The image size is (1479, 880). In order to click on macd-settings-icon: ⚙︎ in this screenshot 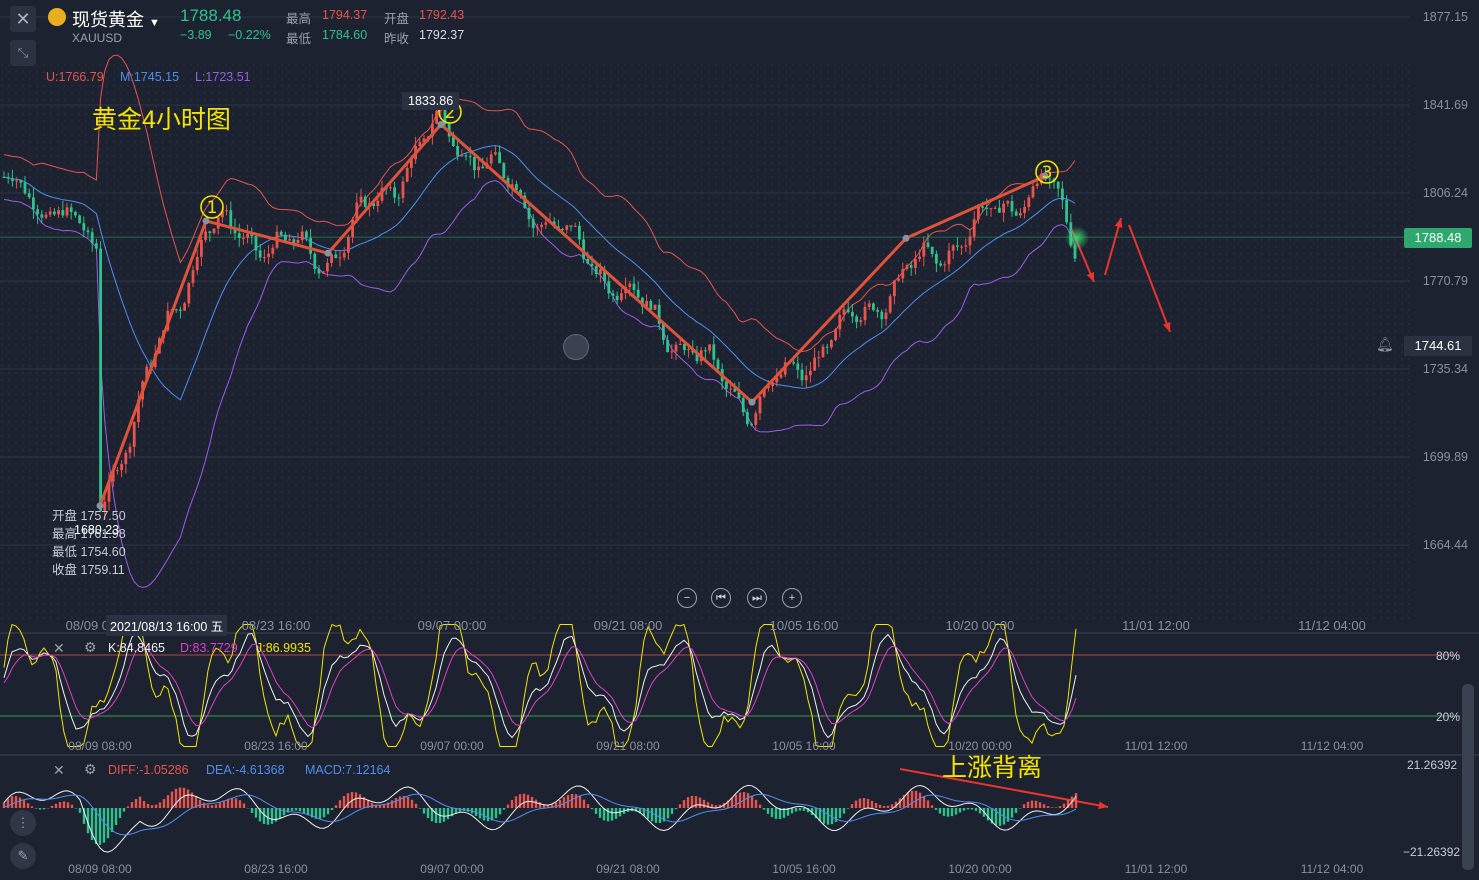, I will do `click(90, 769)`.